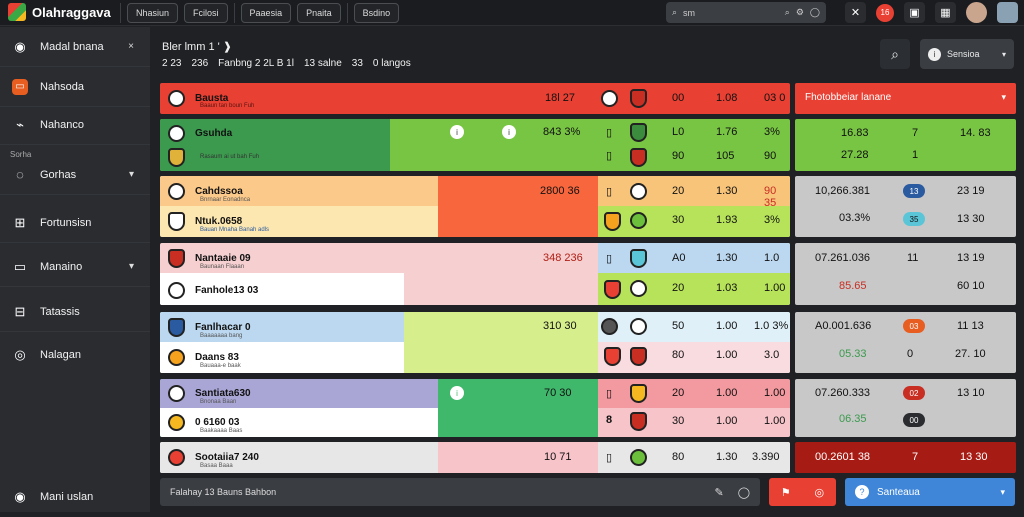 The image size is (1024, 517). Describe the element at coordinates (75, 223) in the screenshot. I see `sidebar-item-5: ⊞ Fortunsisn` at that location.